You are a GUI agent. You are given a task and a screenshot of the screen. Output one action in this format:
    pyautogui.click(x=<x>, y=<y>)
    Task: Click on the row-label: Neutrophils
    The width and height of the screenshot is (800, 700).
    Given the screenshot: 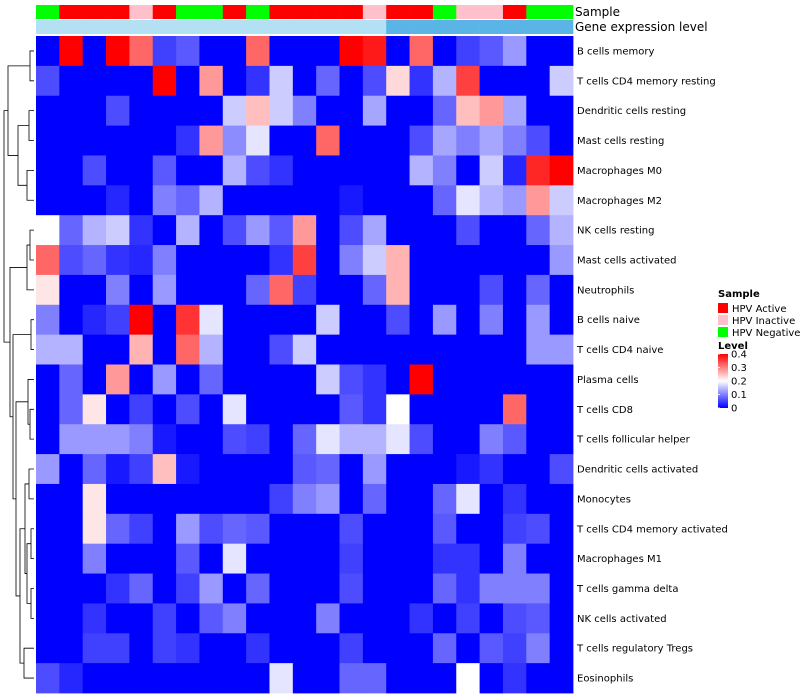 What is the action you would take?
    pyautogui.click(x=605, y=290)
    